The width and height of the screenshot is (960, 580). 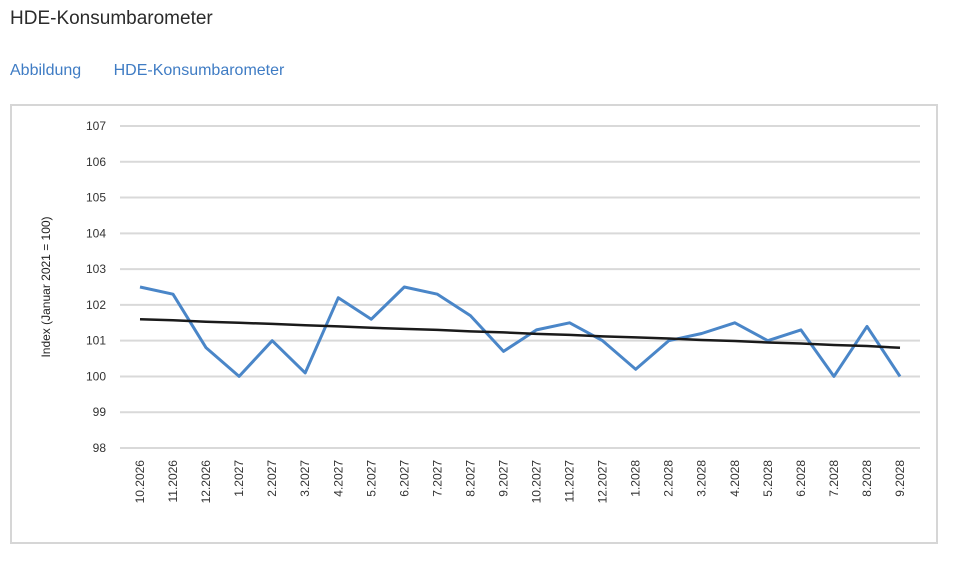 What do you see at coordinates (100, 412) in the screenshot?
I see `y-tick-label: 99` at bounding box center [100, 412].